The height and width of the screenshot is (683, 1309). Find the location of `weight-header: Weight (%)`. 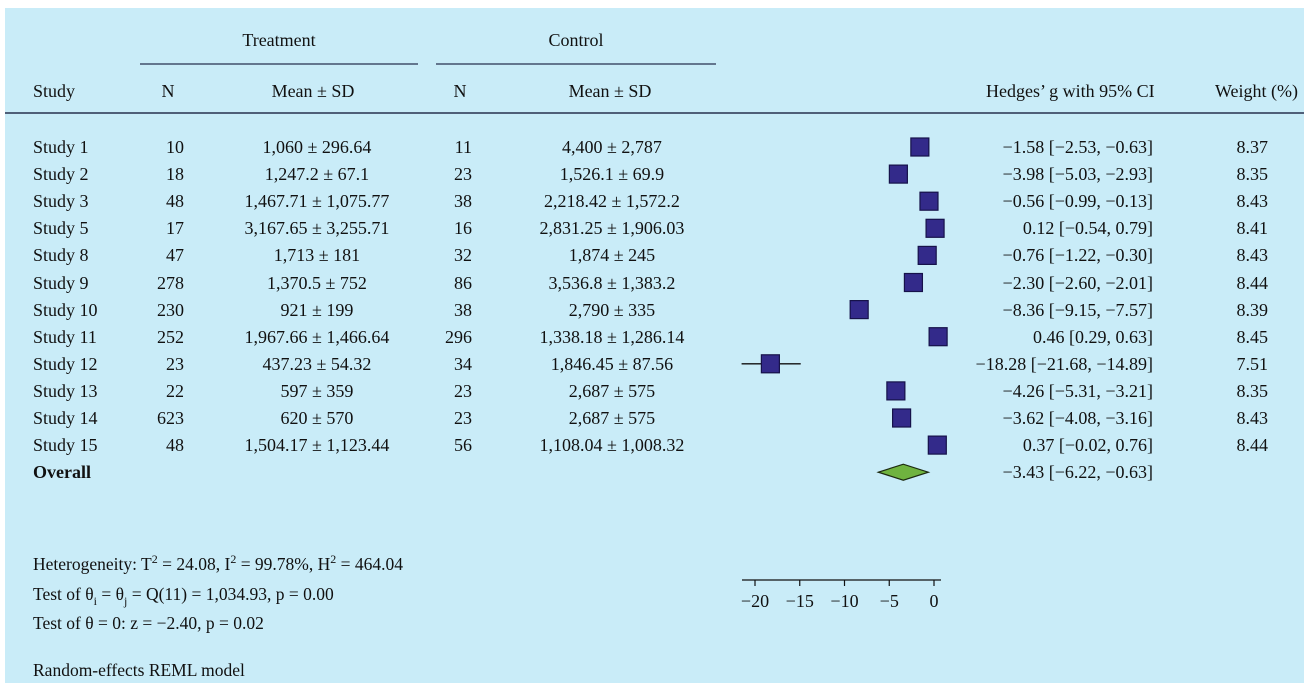

weight-header: Weight (%) is located at coordinates (1256, 91).